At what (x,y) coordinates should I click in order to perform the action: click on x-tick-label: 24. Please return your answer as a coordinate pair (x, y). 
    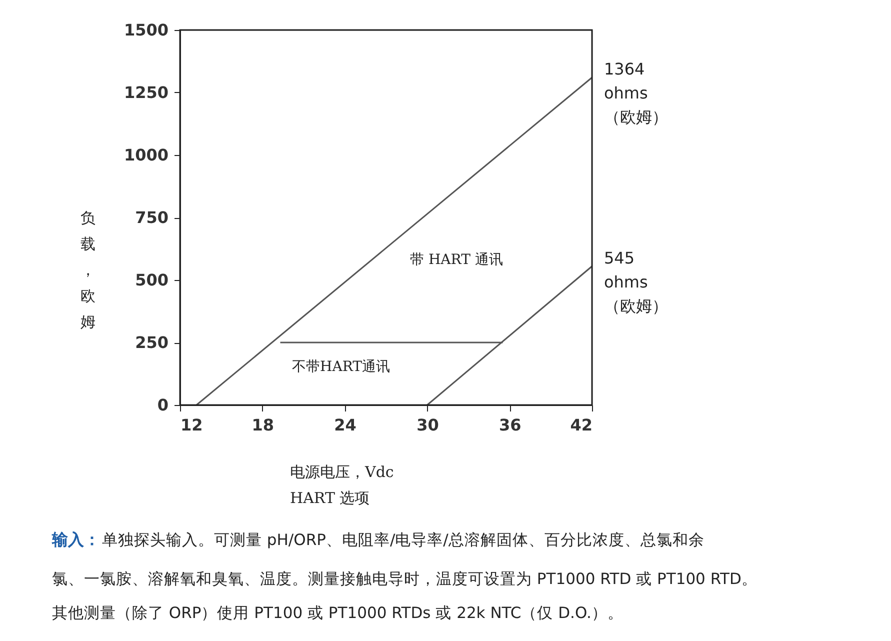
    Looking at the image, I should click on (345, 425).